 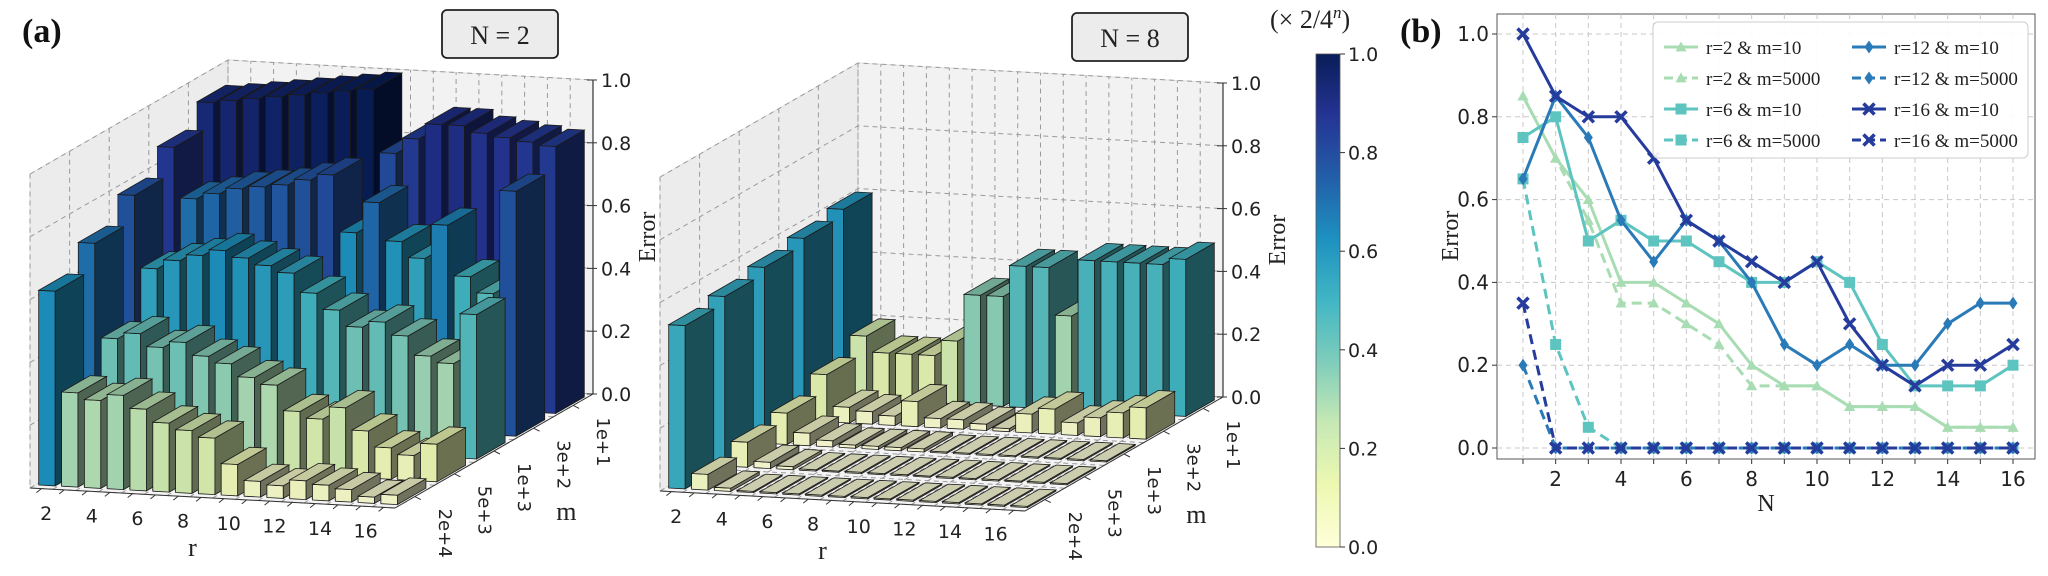 What do you see at coordinates (229, 524) in the screenshot?
I see `r-tick-label: 10` at bounding box center [229, 524].